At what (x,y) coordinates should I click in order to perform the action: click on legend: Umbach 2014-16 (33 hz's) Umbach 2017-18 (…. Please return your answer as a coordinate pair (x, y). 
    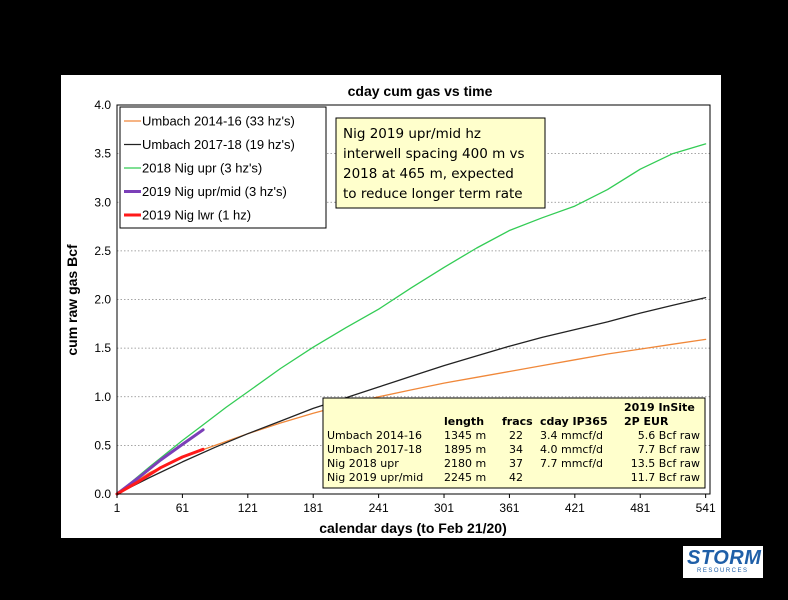
    Looking at the image, I should click on (223, 167).